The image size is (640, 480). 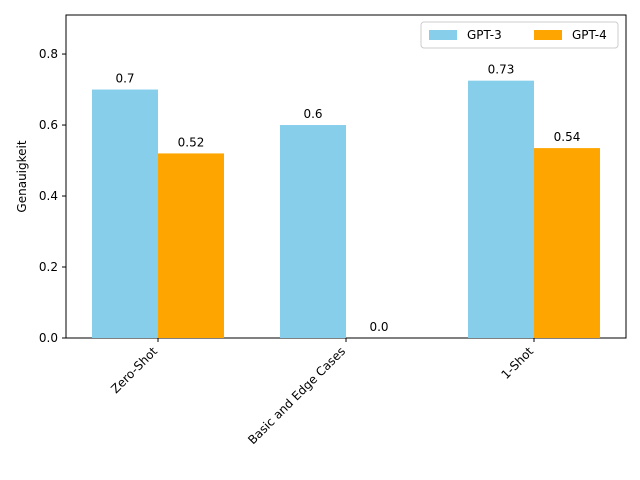 I want to click on legend-entry: GPT-4, so click(x=589, y=35).